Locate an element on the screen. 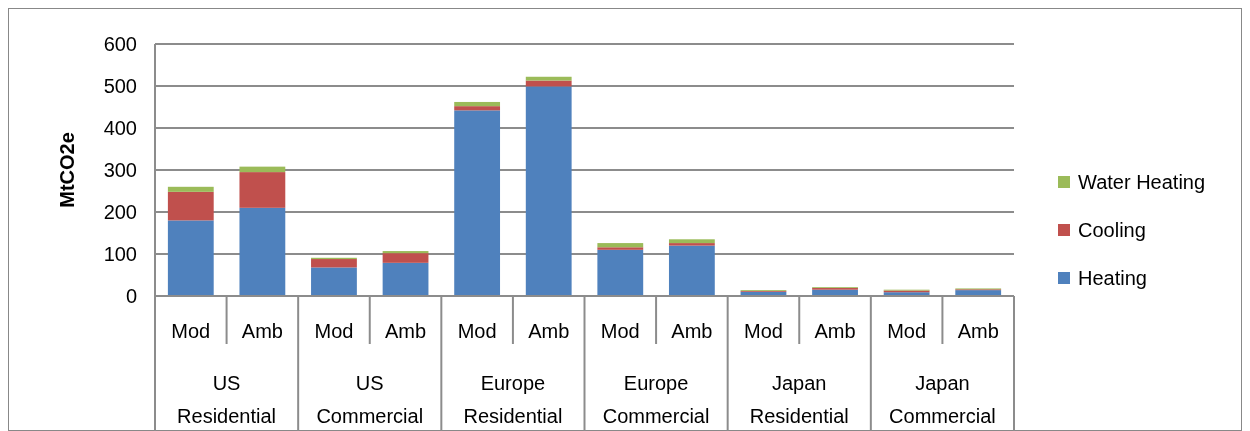 The image size is (1250, 431). text: US Residential is located at coordinates (227, 399).